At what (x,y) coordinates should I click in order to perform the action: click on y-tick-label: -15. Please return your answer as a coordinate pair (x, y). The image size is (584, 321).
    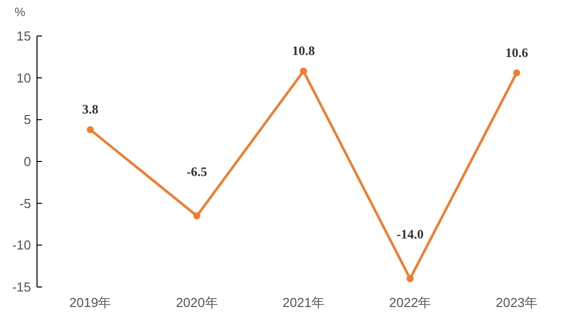
    Looking at the image, I should click on (21, 287).